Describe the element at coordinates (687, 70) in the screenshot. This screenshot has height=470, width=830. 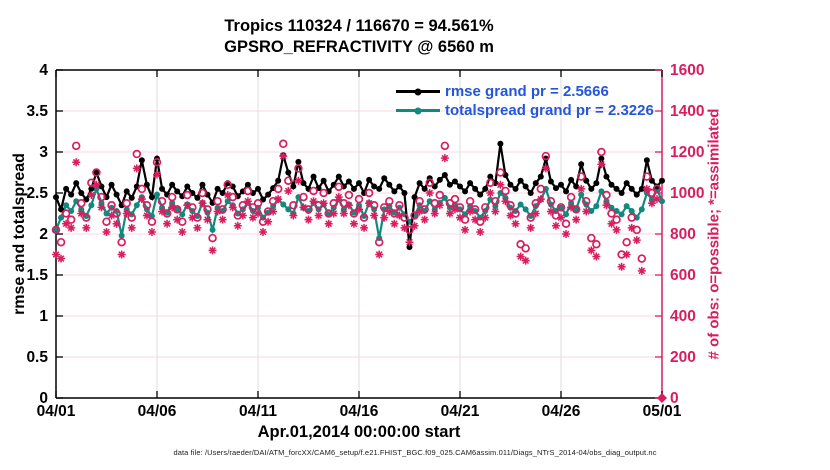
I see `y-tick-label-right: 1600` at that location.